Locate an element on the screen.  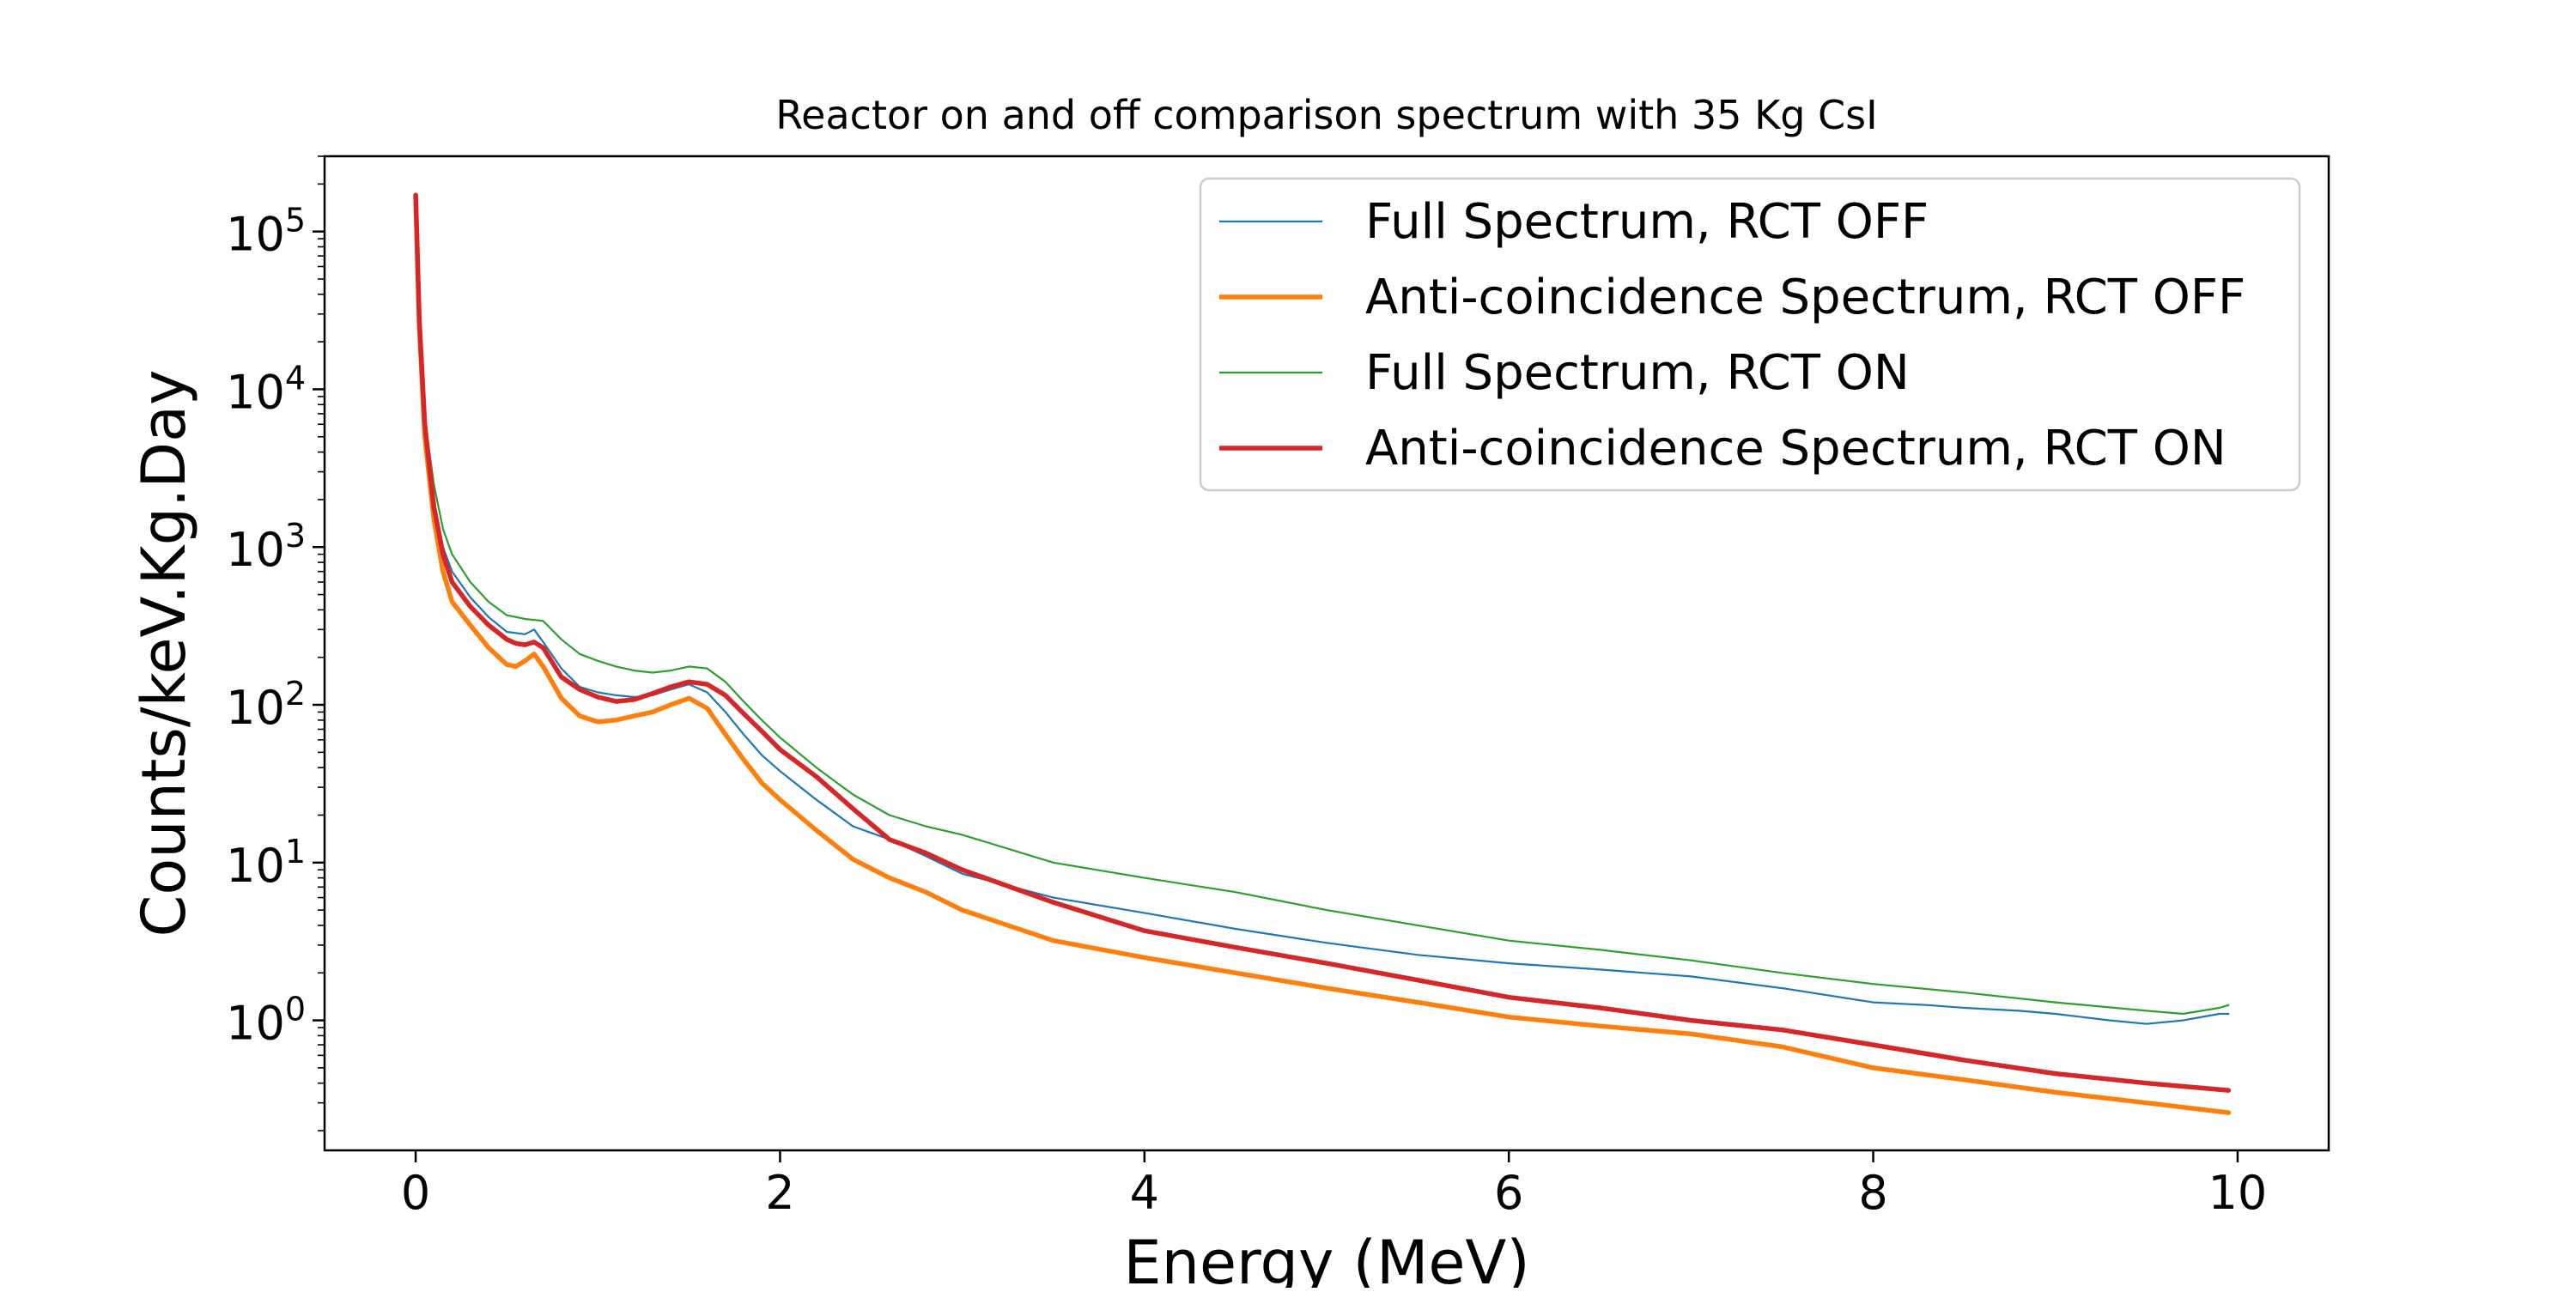
x-tick-label: 10 is located at coordinates (2238, 1193).